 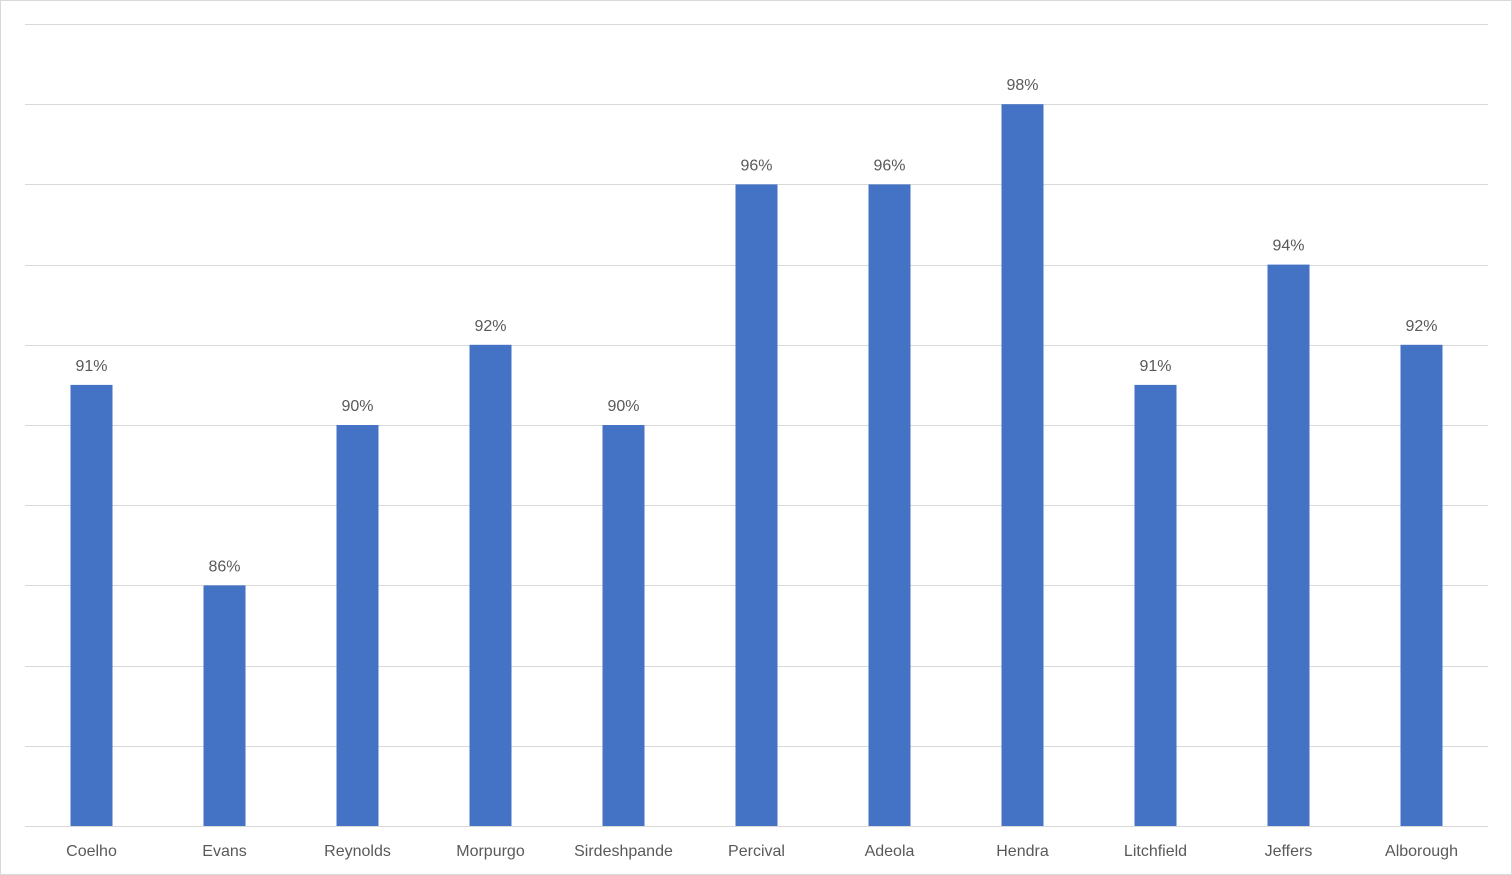 I want to click on bar-reynolds, so click(x=357, y=625).